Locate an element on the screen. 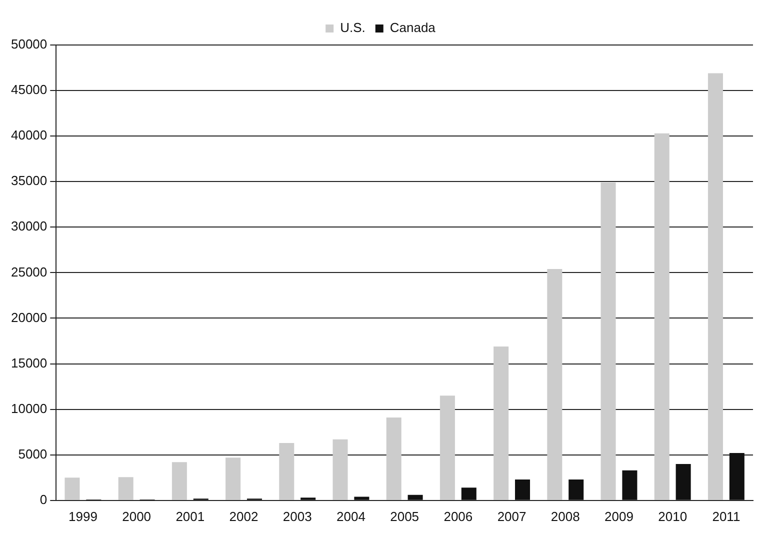 This screenshot has width=769, height=536. x-tick-label: 2007 is located at coordinates (511, 516).